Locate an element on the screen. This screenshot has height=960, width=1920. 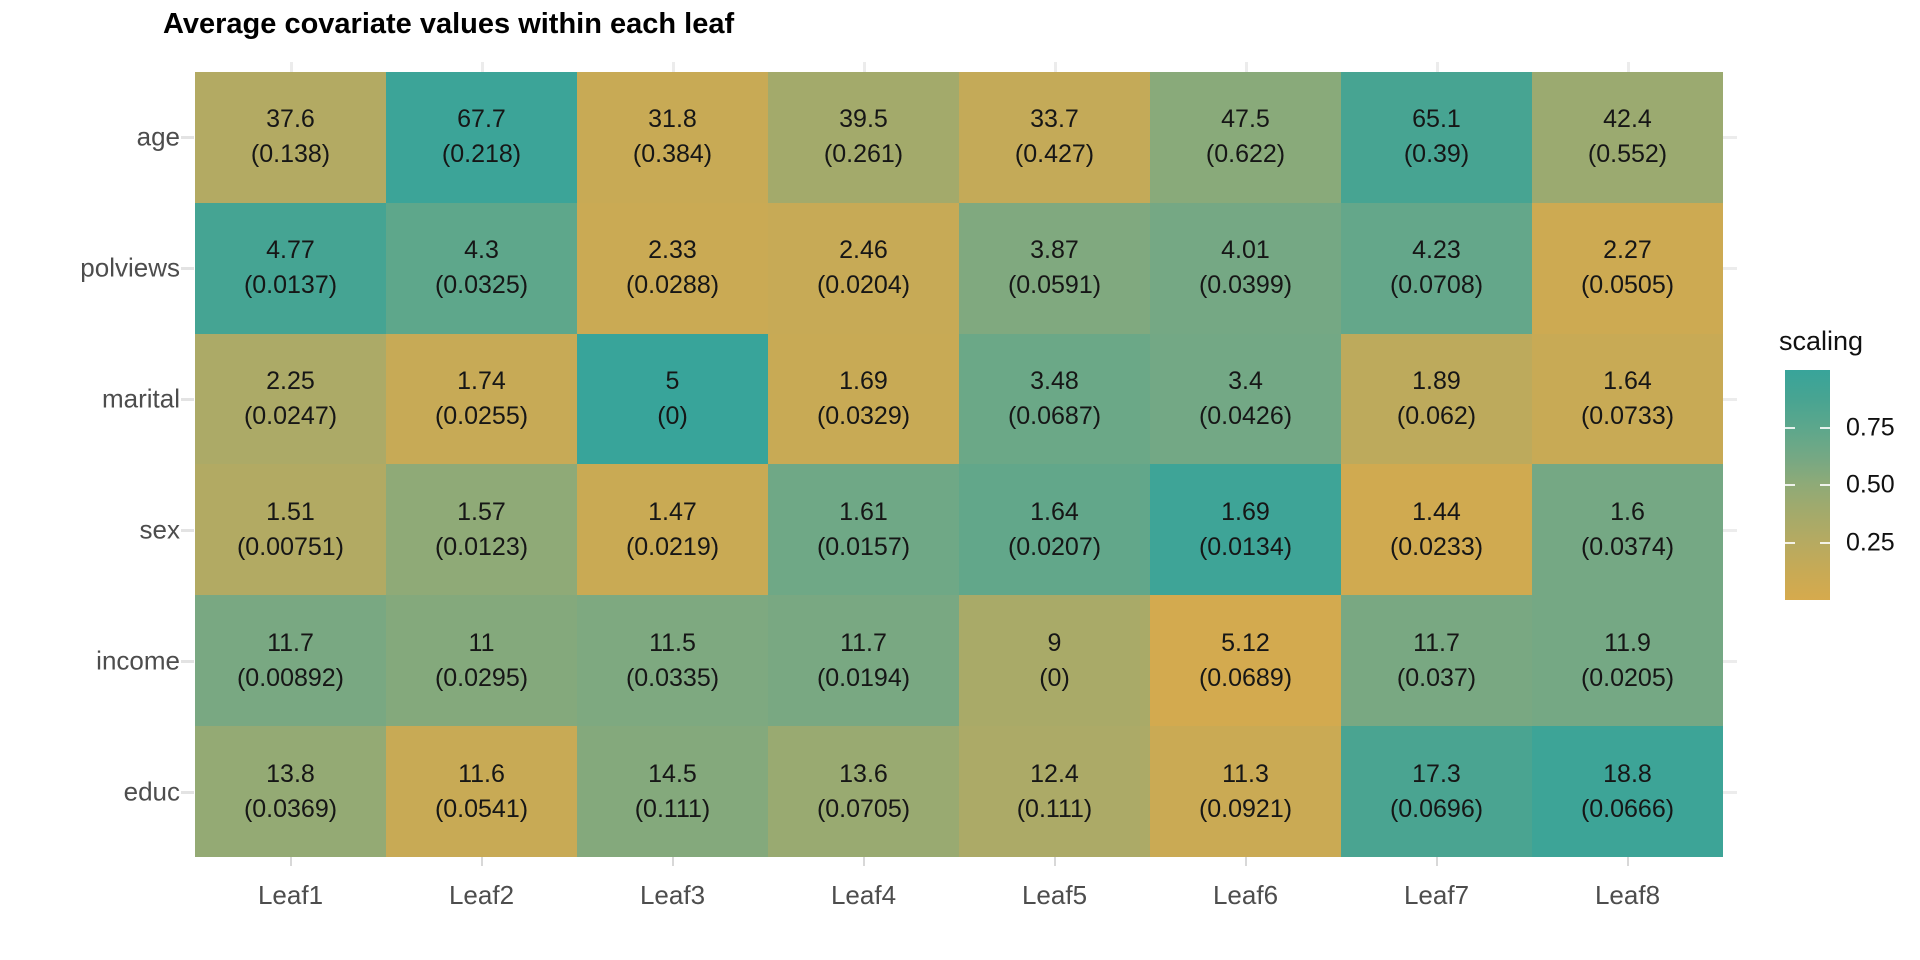
heatmap-cell: 1.64 (0.0207) is located at coordinates (1054, 530).